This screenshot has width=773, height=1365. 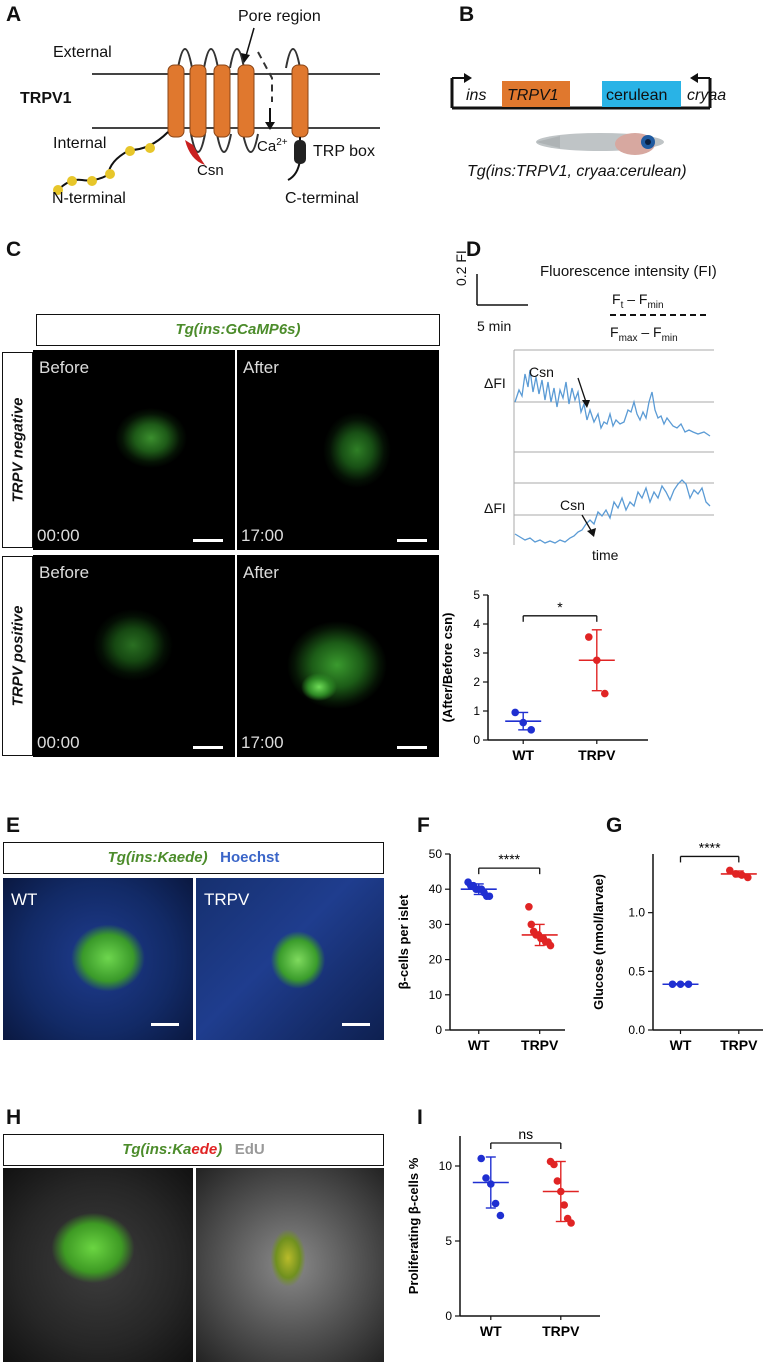 What do you see at coordinates (595, 409) in the screenshot?
I see `fluorescence-traces` at bounding box center [595, 409].